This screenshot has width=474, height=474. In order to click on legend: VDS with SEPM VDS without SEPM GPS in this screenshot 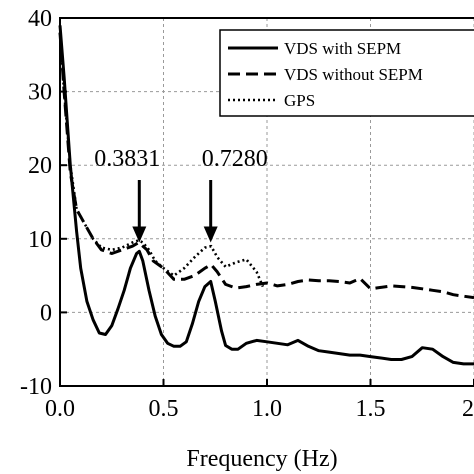, I will do `click(346, 73)`.